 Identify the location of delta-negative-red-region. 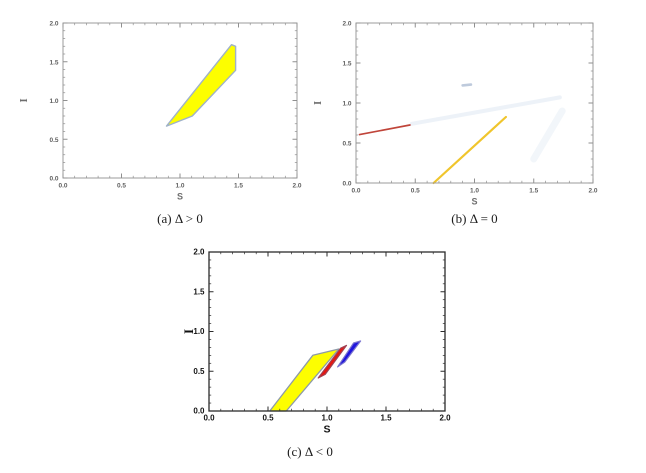
(332, 361).